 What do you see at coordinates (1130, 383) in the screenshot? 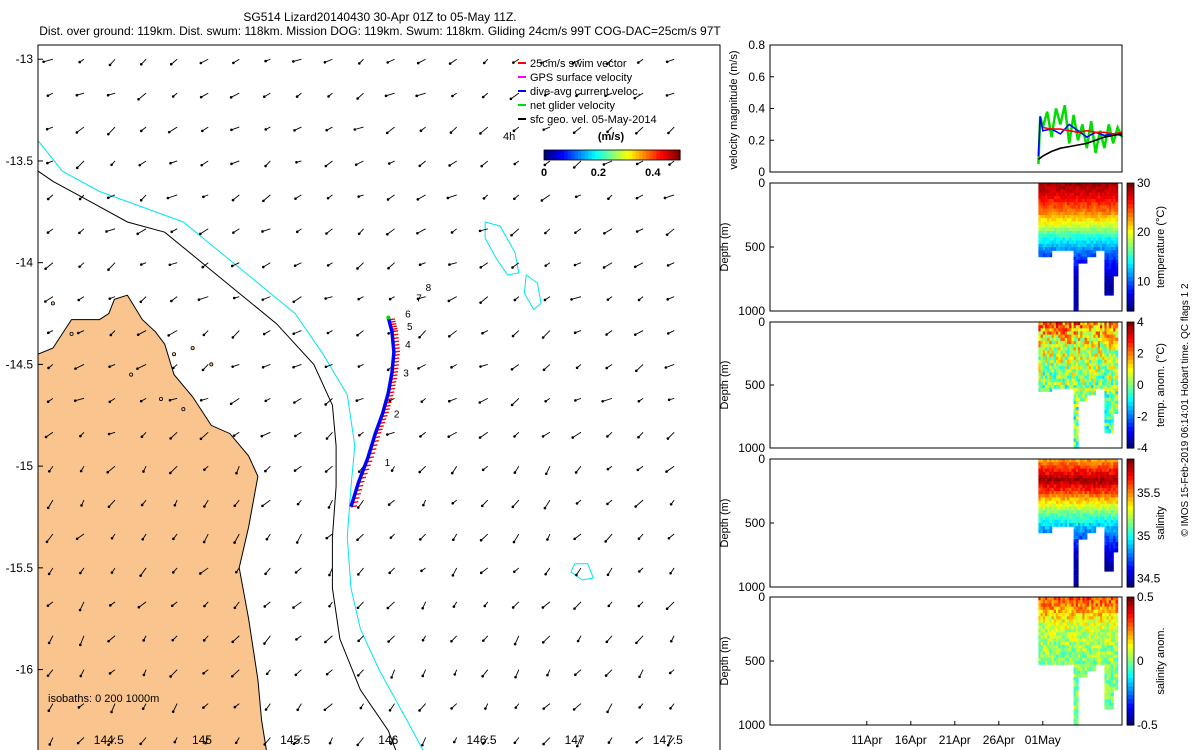
I see `section-colorbar-cell` at bounding box center [1130, 383].